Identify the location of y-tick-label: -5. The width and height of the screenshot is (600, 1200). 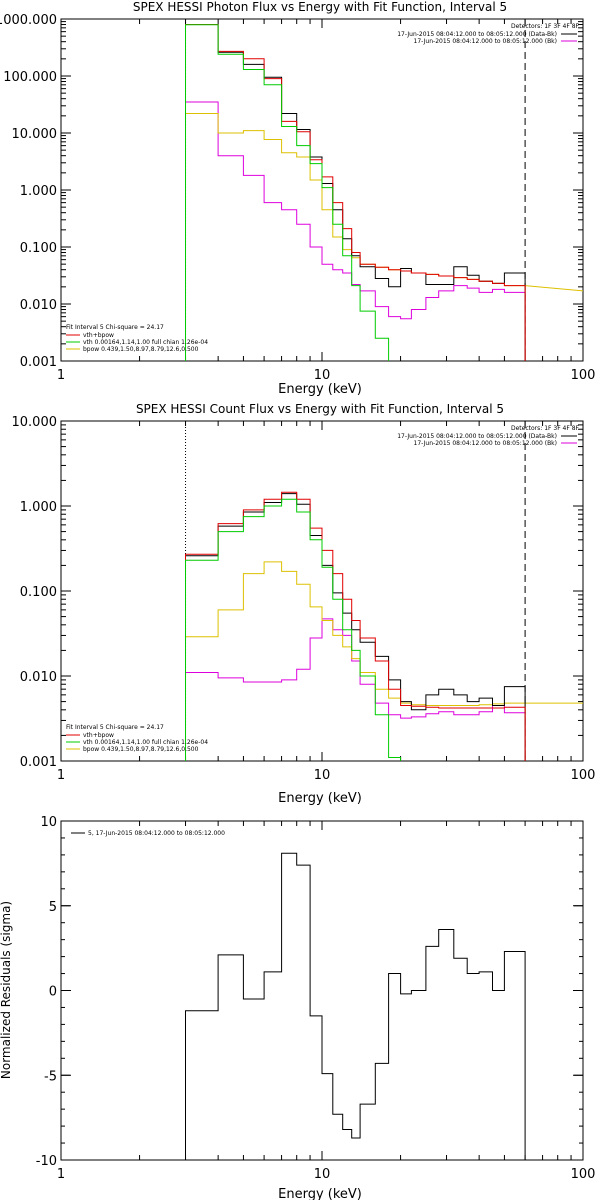
(50, 1076).